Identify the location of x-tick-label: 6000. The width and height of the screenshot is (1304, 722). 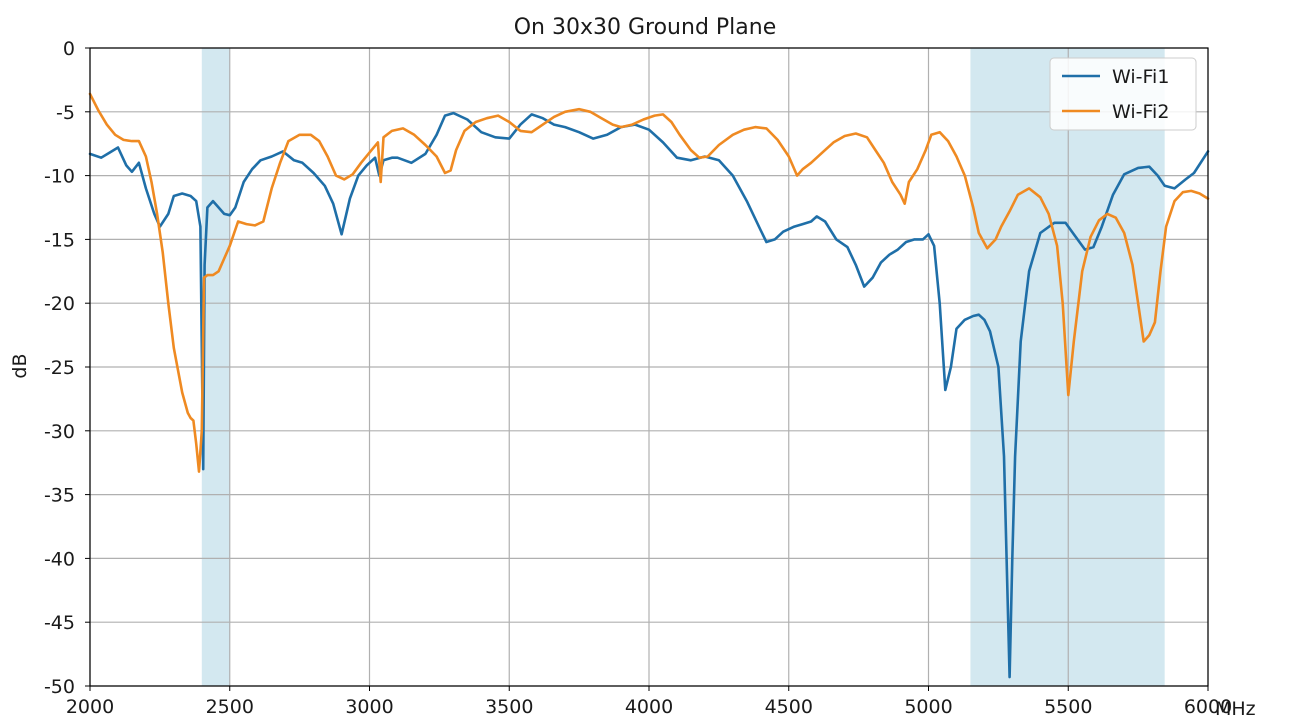
(1208, 707).